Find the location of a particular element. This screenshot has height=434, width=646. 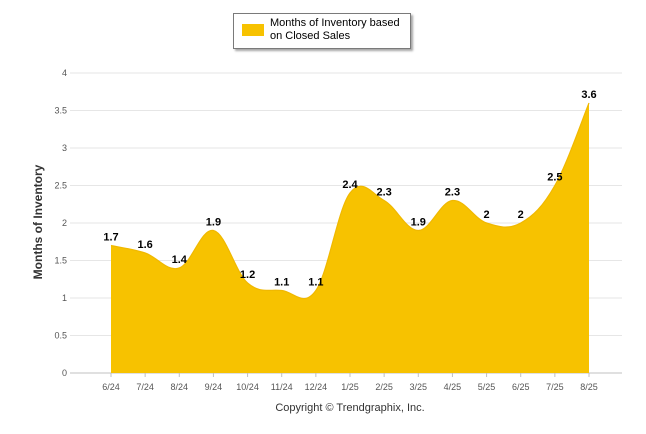

data-label: 1.6 is located at coordinates (144, 245).